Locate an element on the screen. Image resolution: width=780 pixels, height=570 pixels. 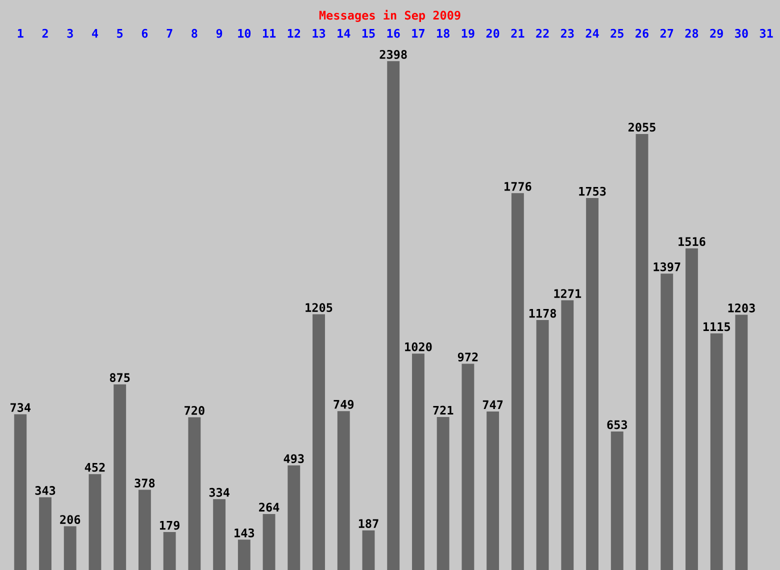
data-label: 653 is located at coordinates (617, 425).